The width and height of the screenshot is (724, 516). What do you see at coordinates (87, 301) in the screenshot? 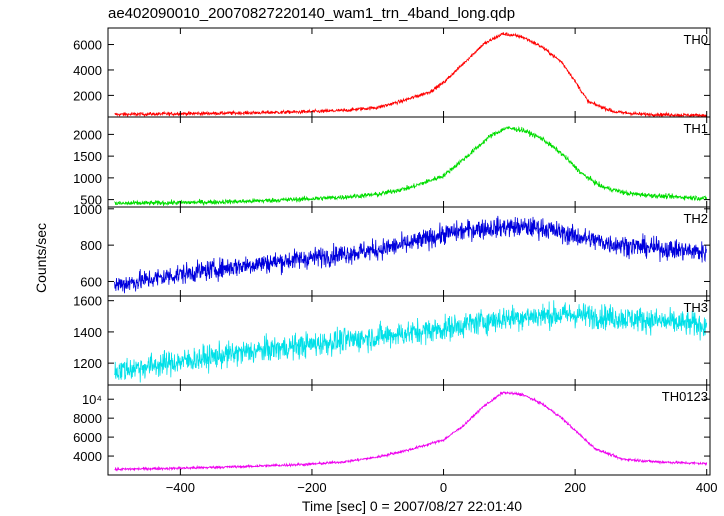
I see `y-tick-label: 1600` at bounding box center [87, 301].